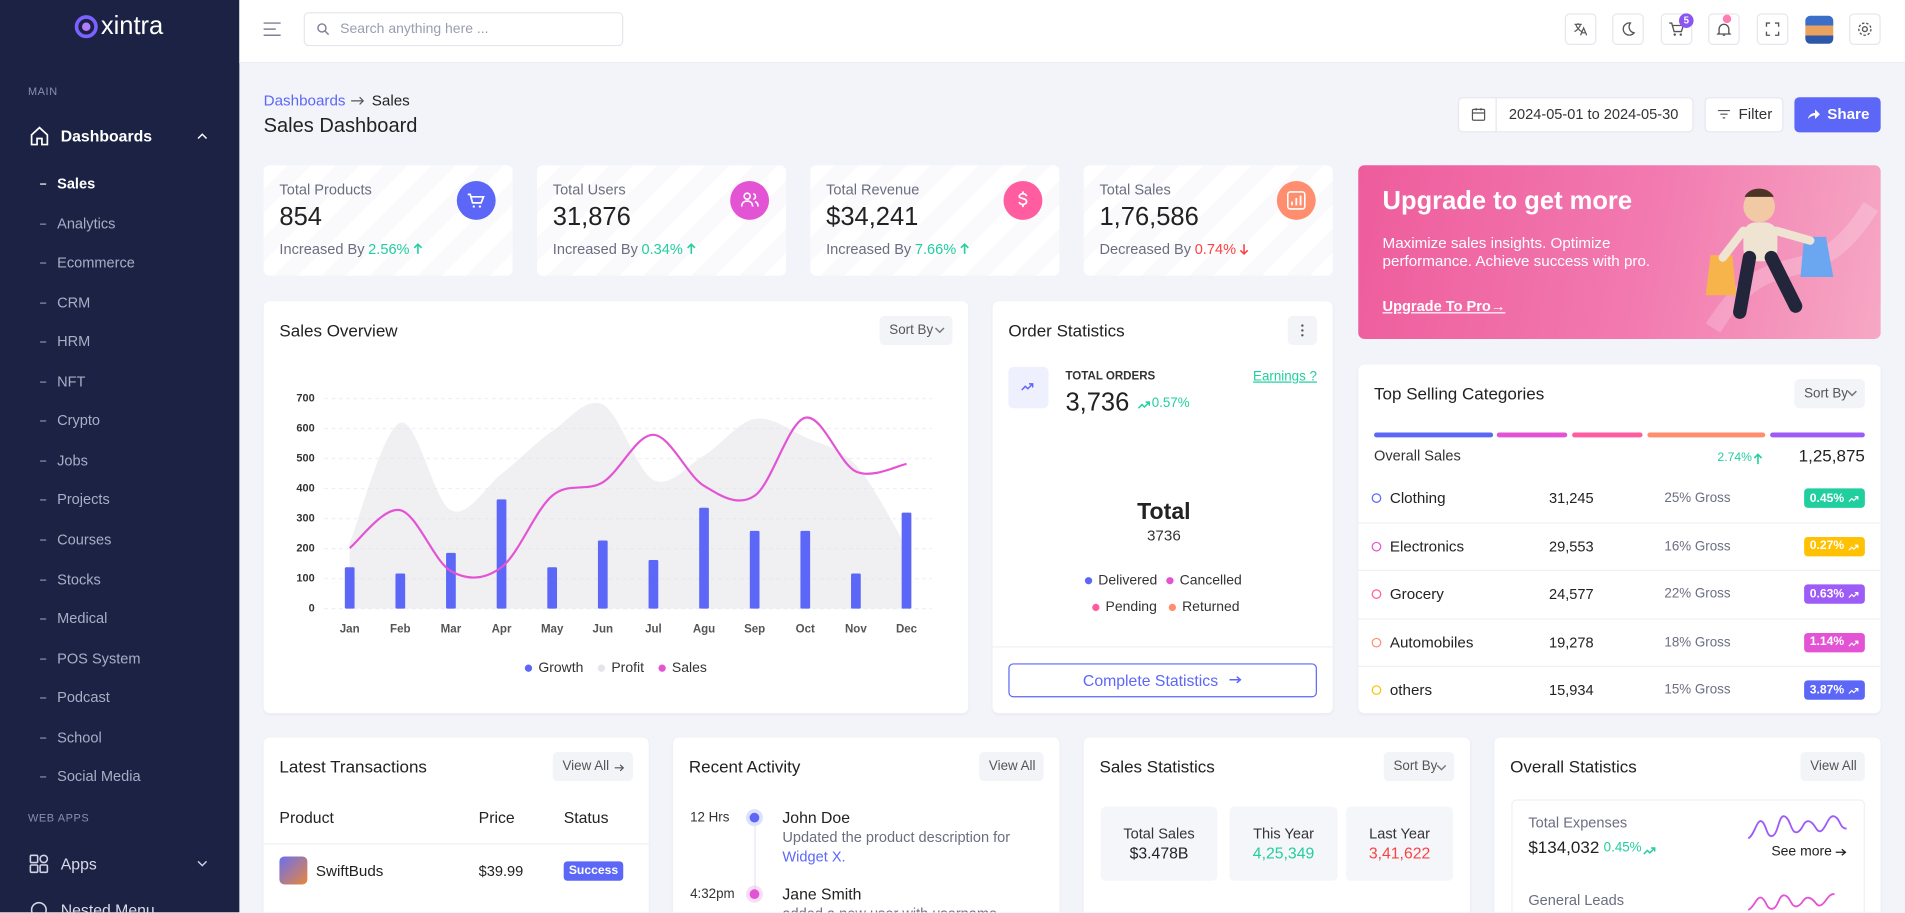 The width and height of the screenshot is (1905, 913). I want to click on stat-box-label: Last Year, so click(1399, 833).